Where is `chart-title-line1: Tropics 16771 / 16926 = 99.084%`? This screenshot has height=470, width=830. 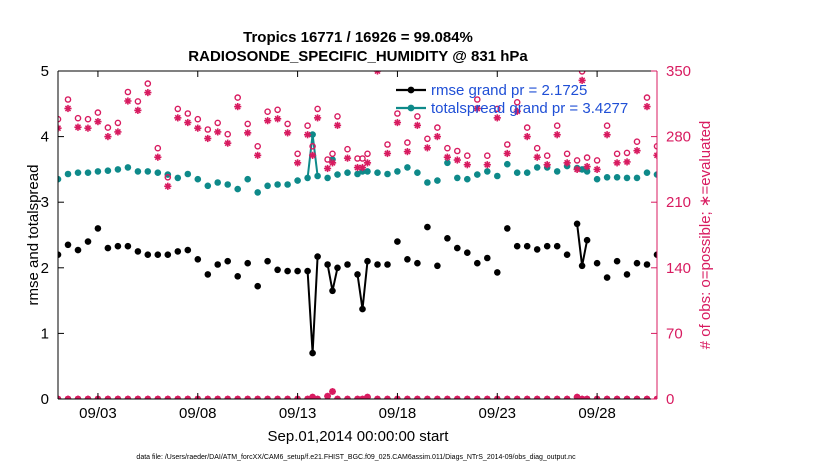
chart-title-line1: Tropics 16771 / 16926 = 99.084% is located at coordinates (358, 37).